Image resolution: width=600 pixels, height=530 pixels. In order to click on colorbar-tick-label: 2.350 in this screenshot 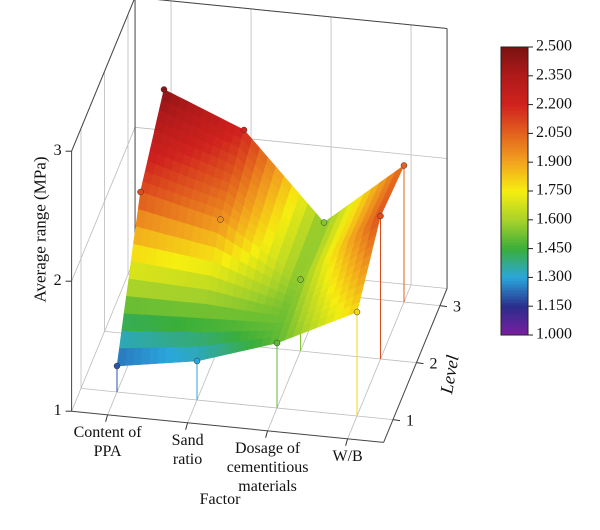, I will do `click(554, 74)`.